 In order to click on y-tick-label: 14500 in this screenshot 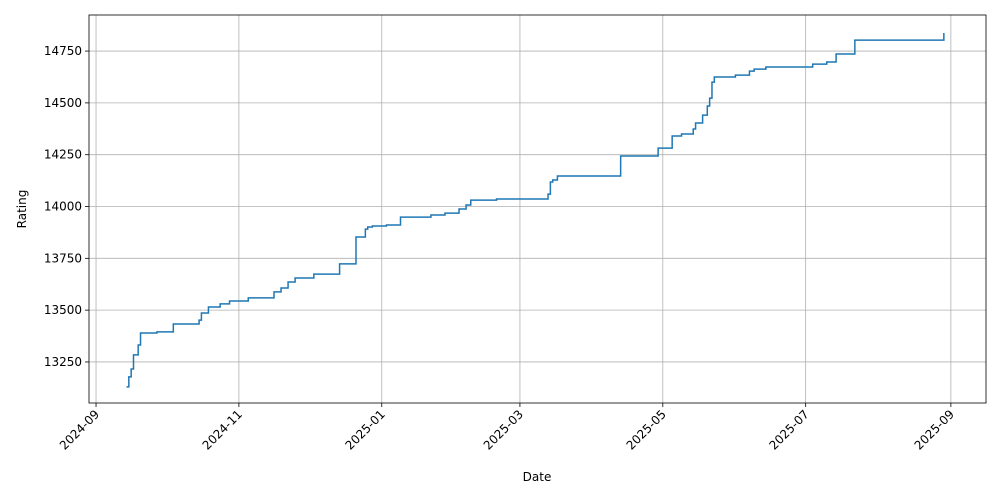, I will do `click(63, 103)`.